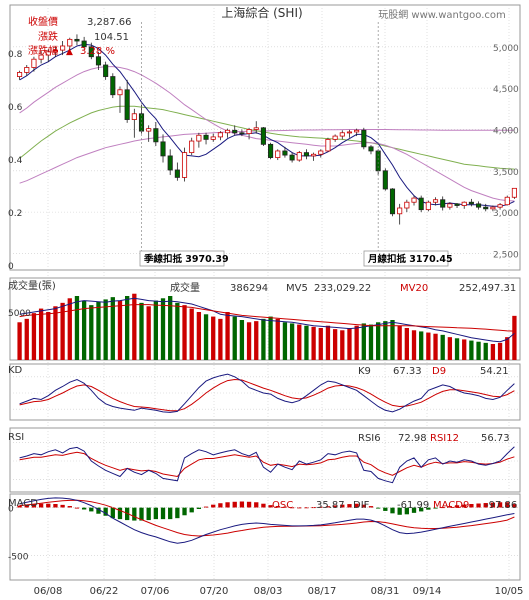  What do you see at coordinates (264, 389) in the screenshot?
I see `kd-panel: KD K9 67.33 D9 54.21` at bounding box center [264, 389].